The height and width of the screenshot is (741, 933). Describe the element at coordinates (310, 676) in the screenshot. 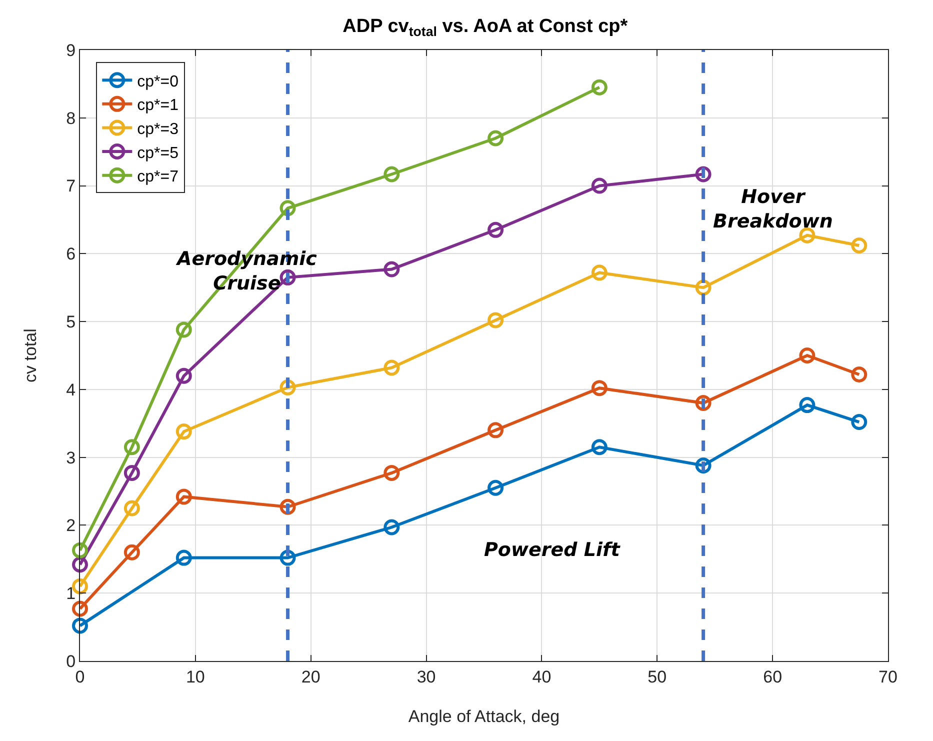

I see `x-tick-label: 20` at that location.